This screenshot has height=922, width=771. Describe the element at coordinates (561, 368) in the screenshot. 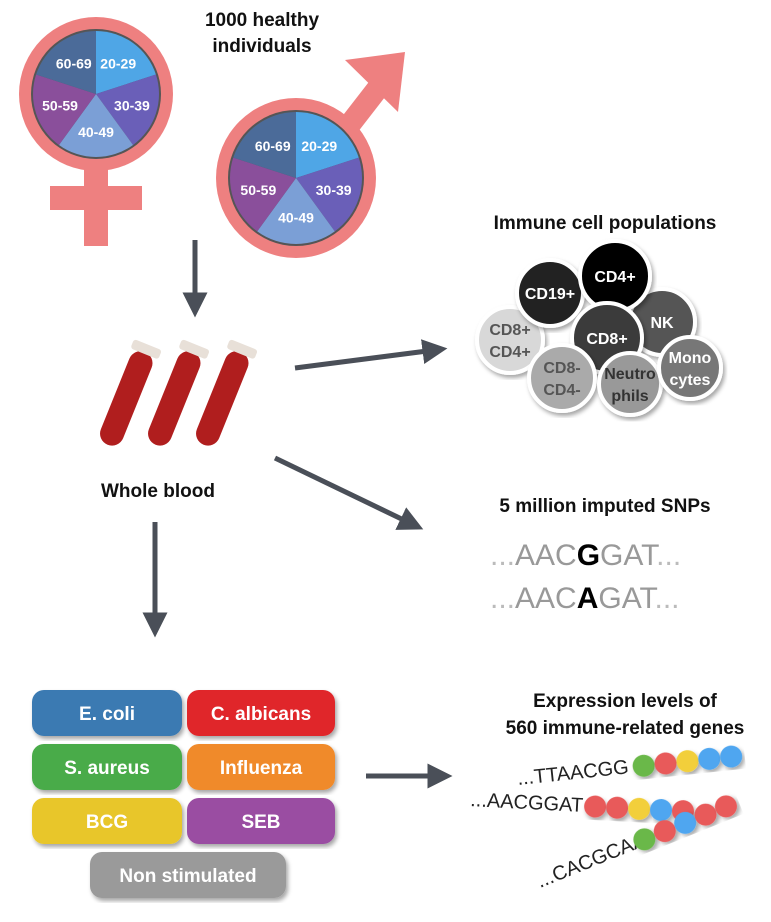

I see `cell-label: CD8-` at that location.